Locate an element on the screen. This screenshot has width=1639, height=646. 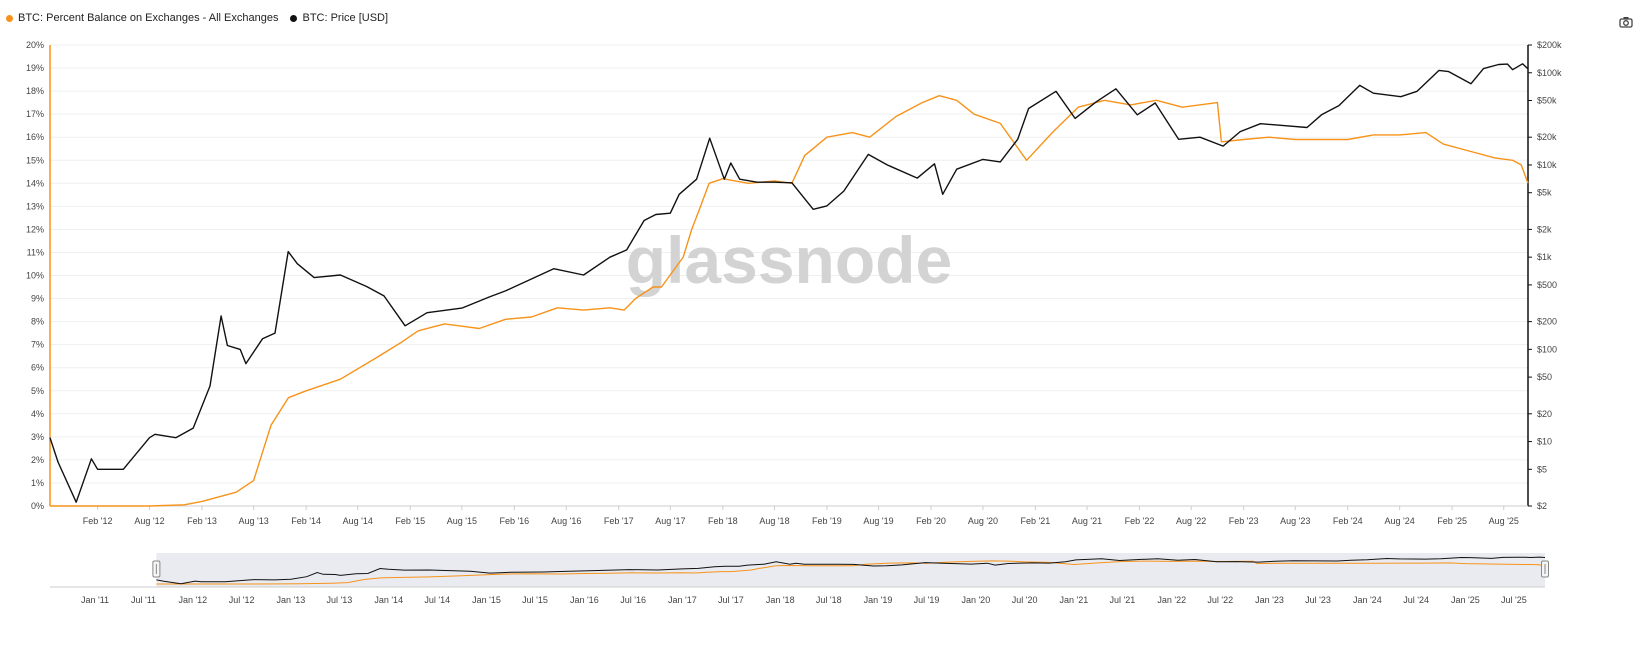
legend-dot-price is located at coordinates (294, 18).